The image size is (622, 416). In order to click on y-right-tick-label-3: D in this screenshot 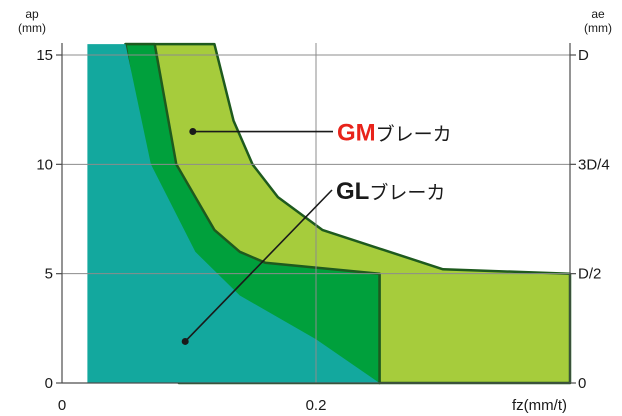, I will do `click(583, 55)`.